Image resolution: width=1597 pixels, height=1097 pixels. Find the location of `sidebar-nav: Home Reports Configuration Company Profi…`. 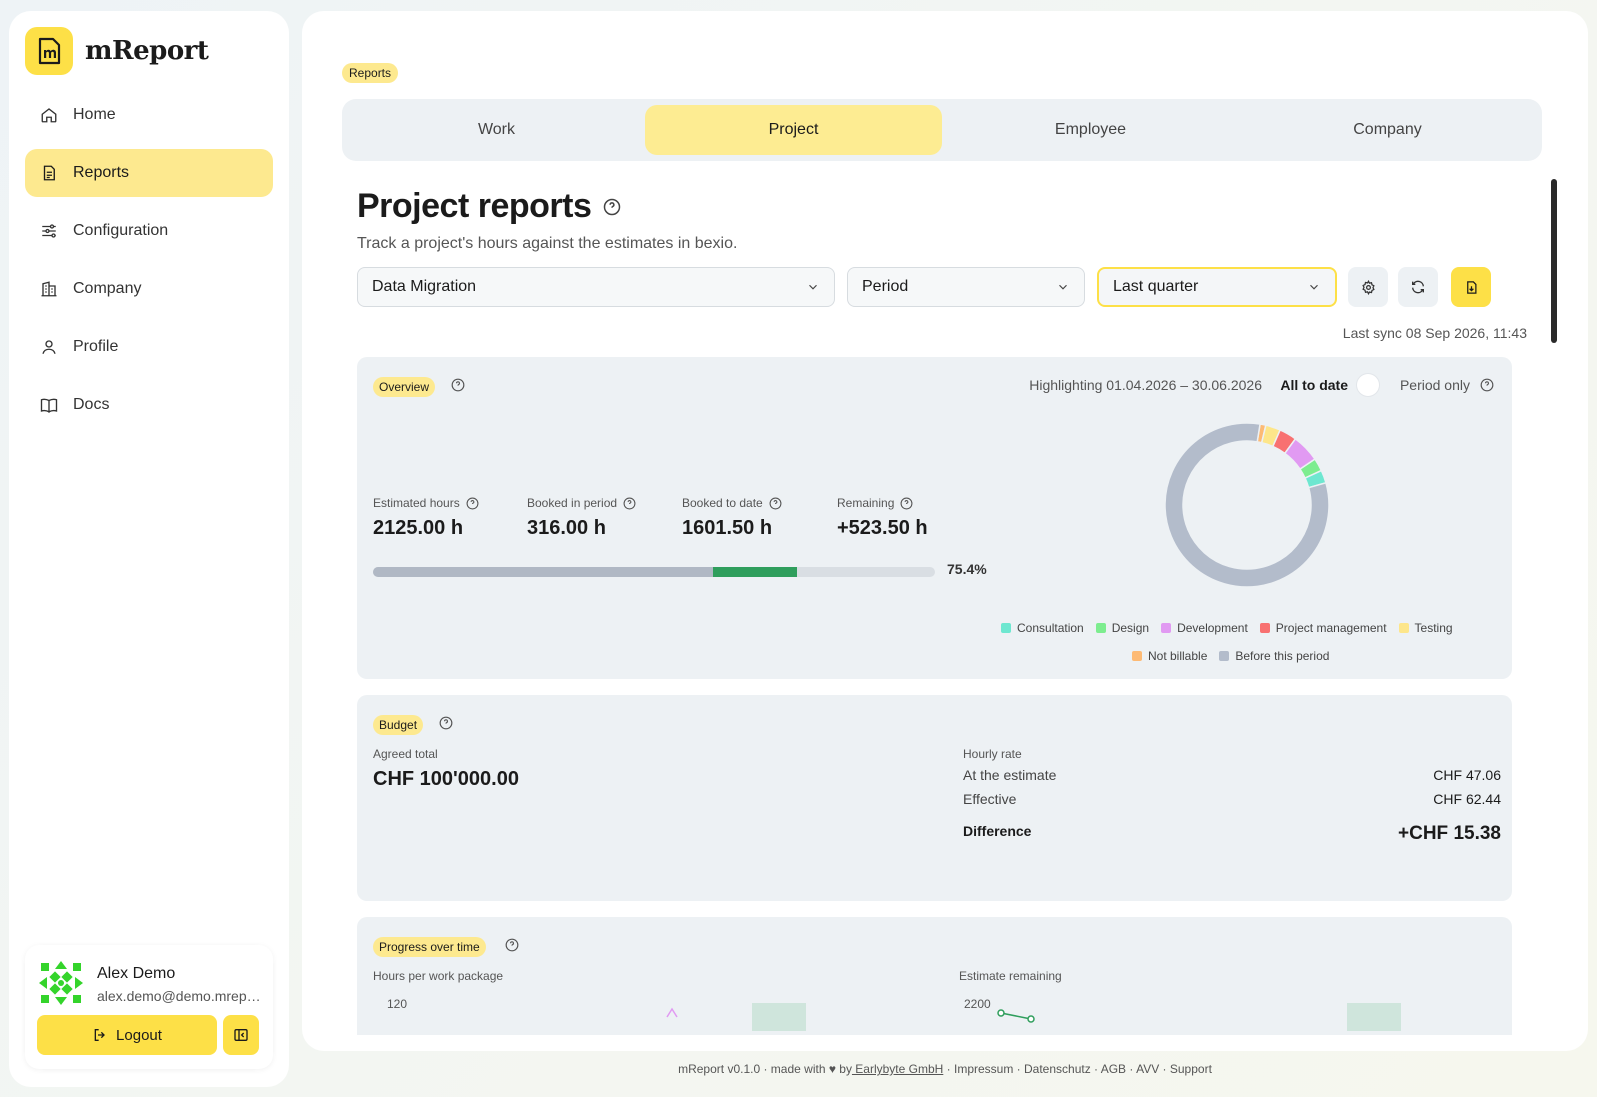

sidebar-nav: Home Reports Configuration Company Profi… is located at coordinates (149, 265).